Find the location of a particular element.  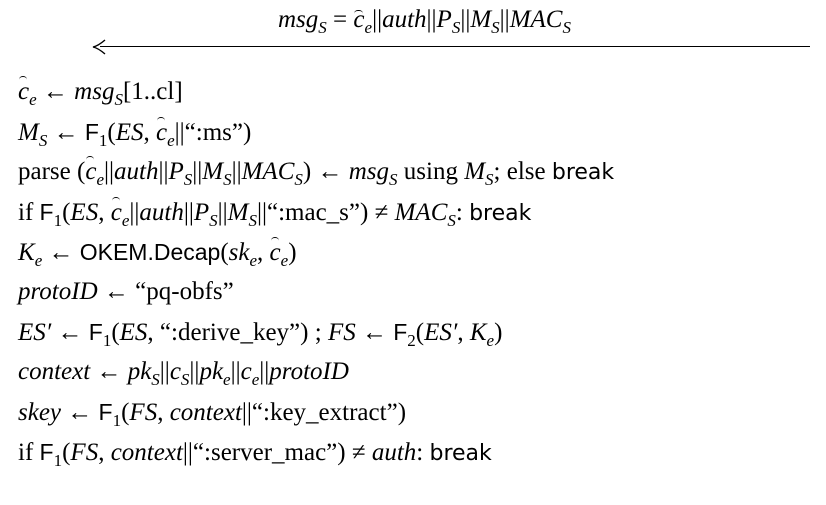

skey-var: skey is located at coordinates (40, 412).